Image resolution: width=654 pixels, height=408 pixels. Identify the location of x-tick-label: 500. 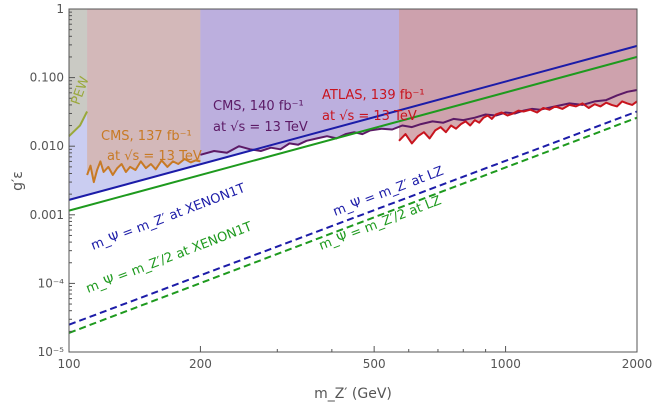
(374, 364).